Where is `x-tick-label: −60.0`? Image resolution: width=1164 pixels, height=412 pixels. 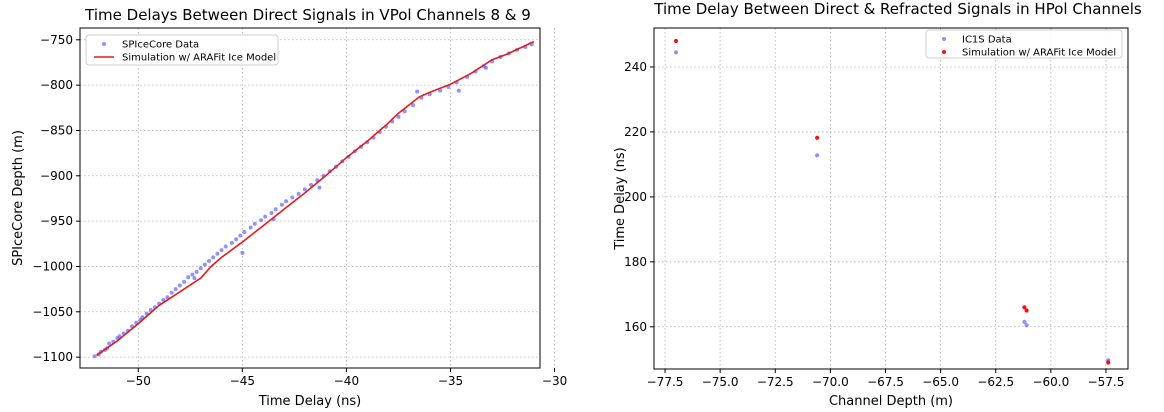
x-tick-label: −60.0 is located at coordinates (1050, 382).